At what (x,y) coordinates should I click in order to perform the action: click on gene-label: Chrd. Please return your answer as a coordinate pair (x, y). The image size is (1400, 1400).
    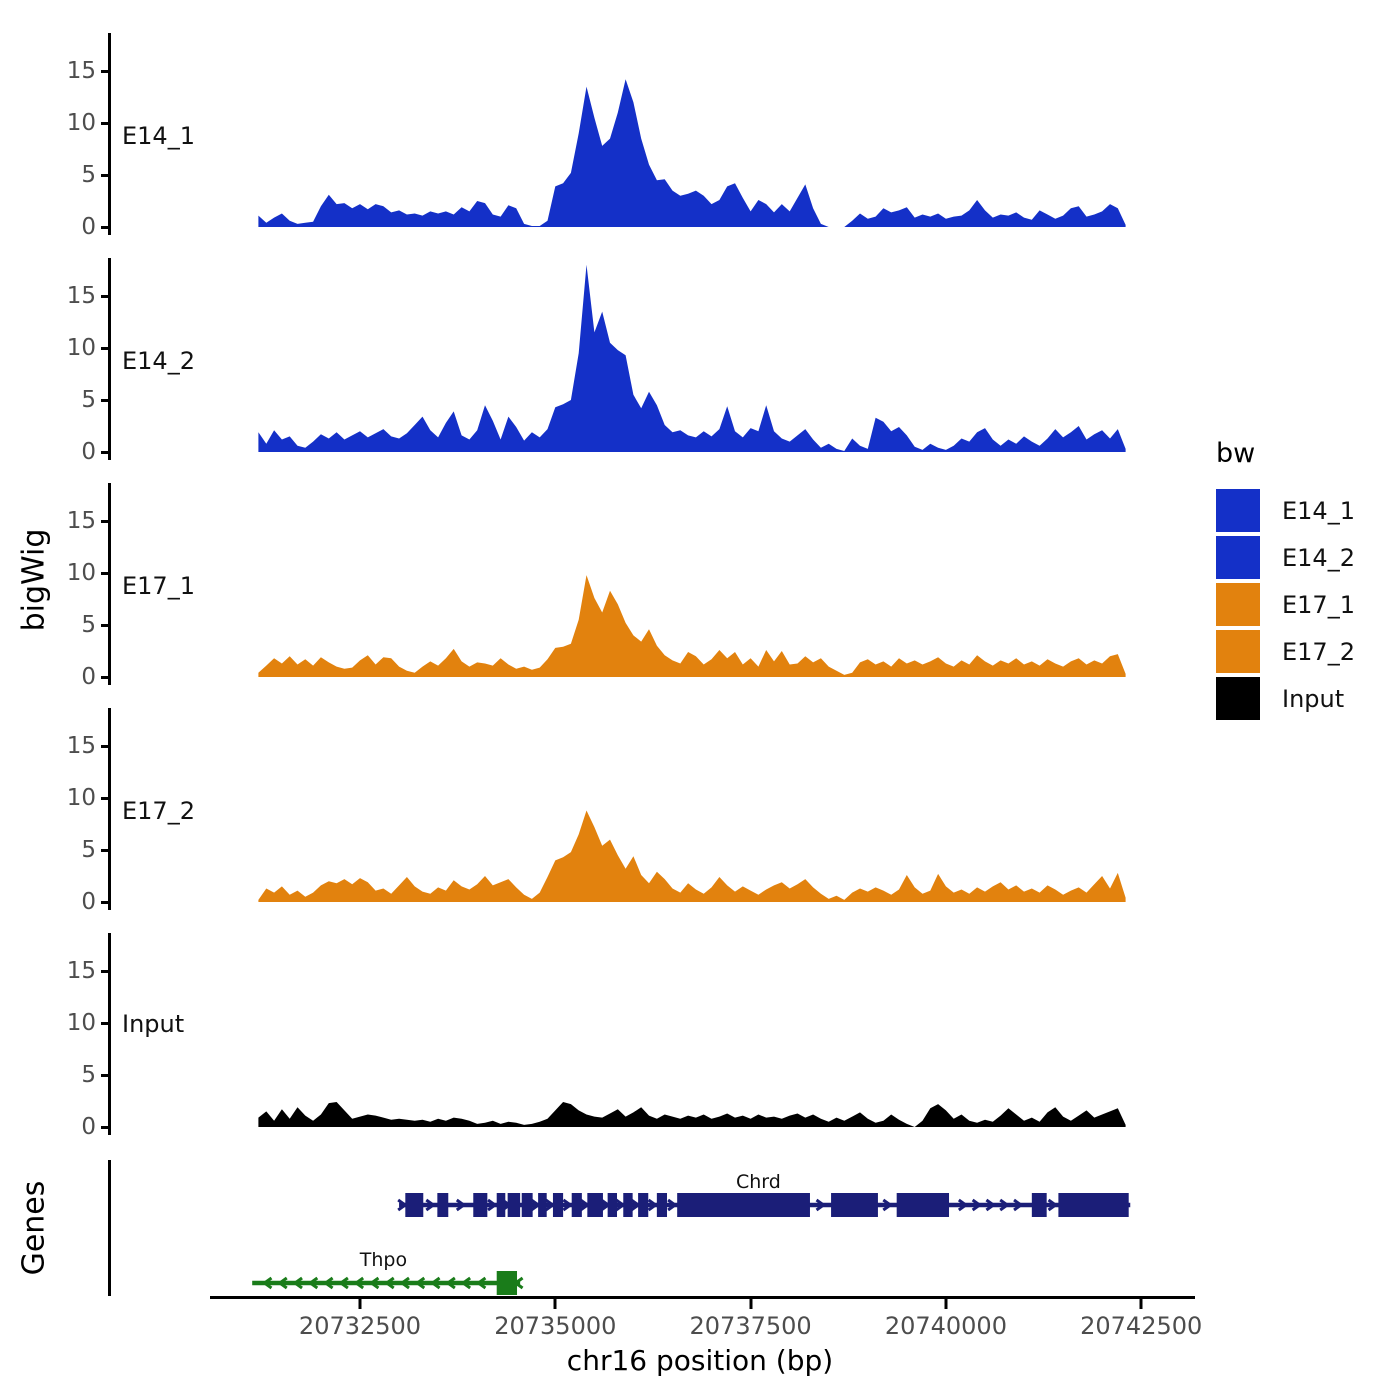
    Looking at the image, I should click on (758, 1182).